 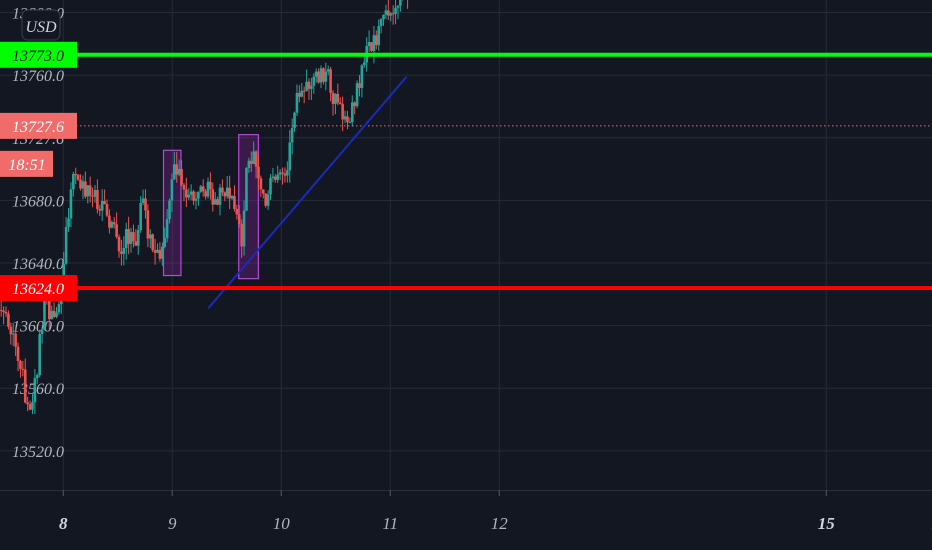 I want to click on x-axis: 89101112151, so click(x=466, y=520).